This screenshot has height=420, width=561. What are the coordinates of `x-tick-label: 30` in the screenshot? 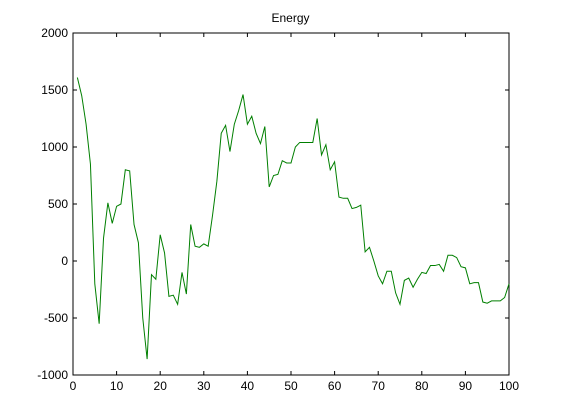 It's located at (204, 386).